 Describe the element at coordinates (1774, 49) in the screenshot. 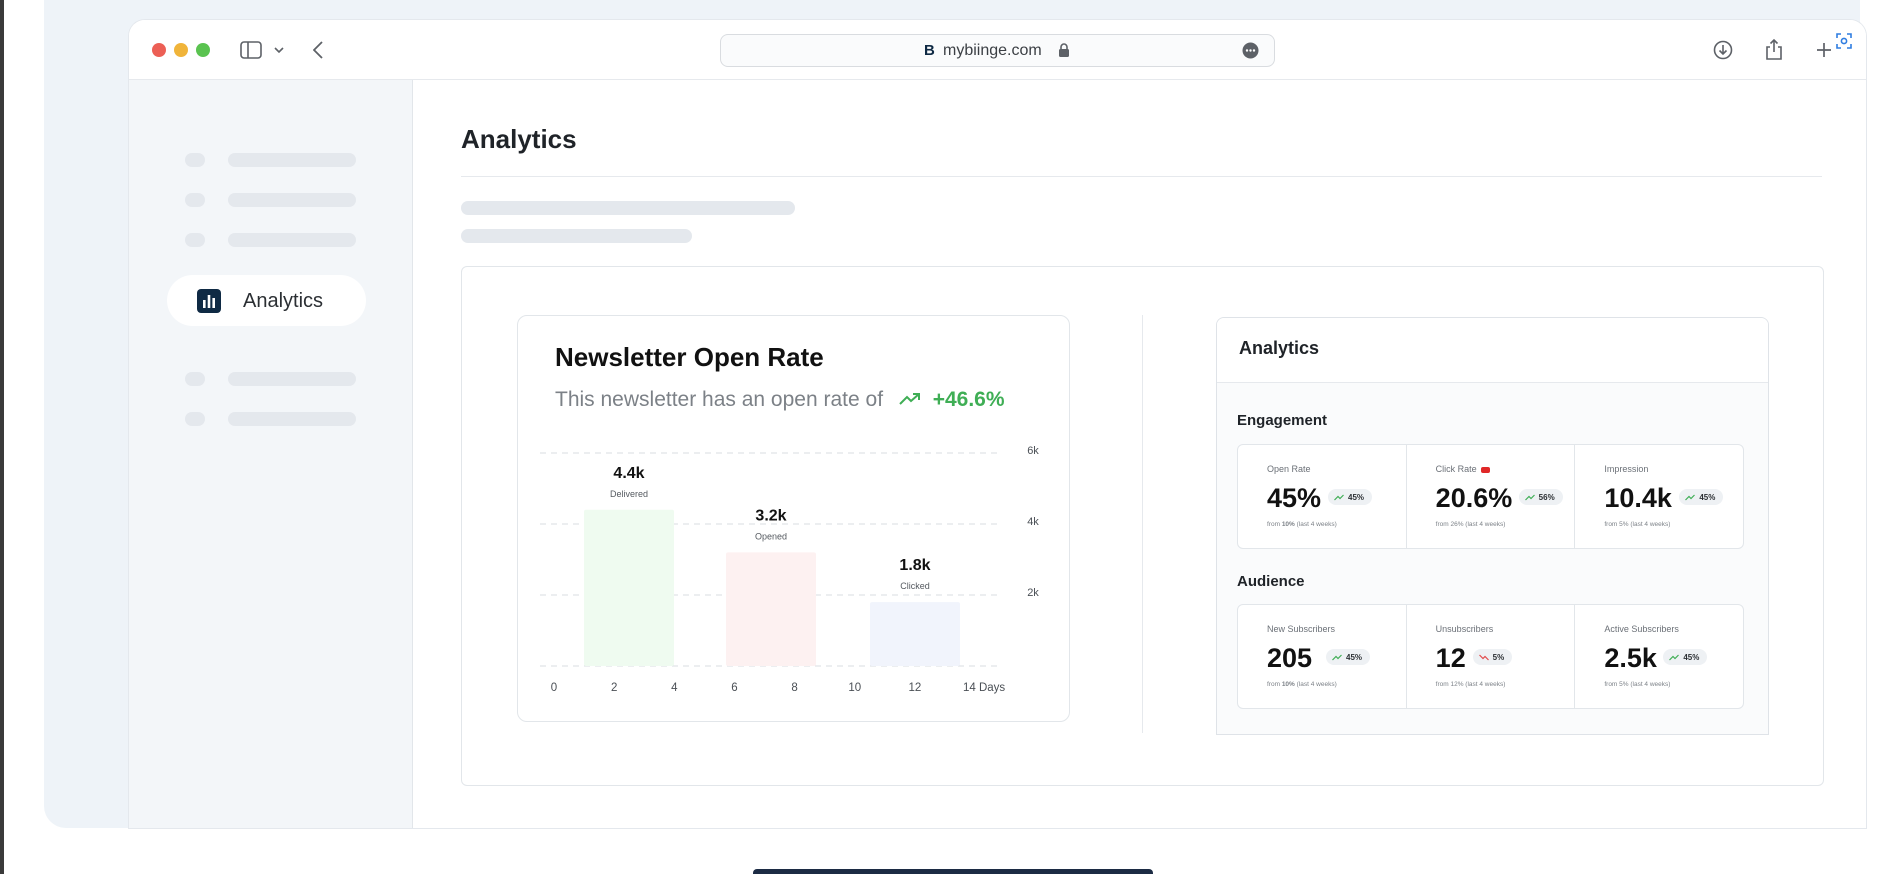

I see `share-icon` at that location.